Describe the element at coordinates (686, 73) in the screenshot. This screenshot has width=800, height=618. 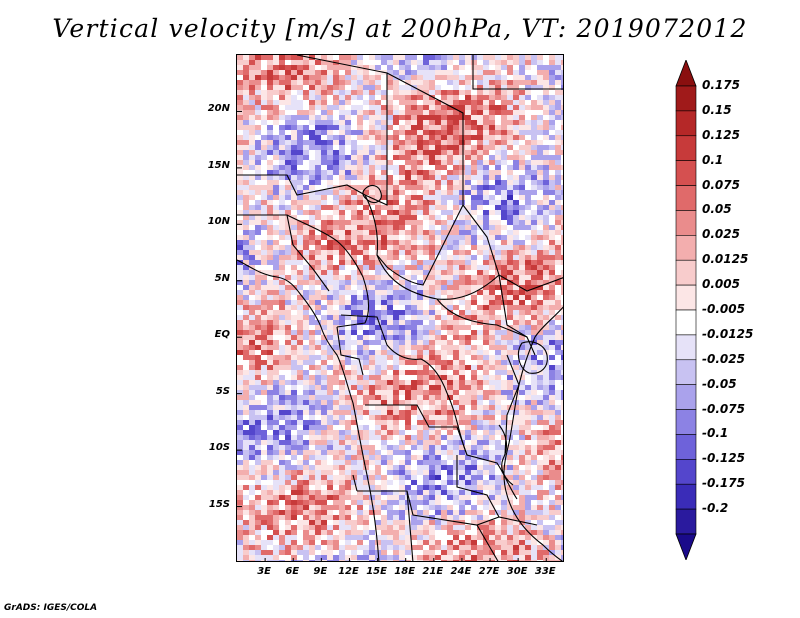
I see `colorbar-top-arrow` at that location.